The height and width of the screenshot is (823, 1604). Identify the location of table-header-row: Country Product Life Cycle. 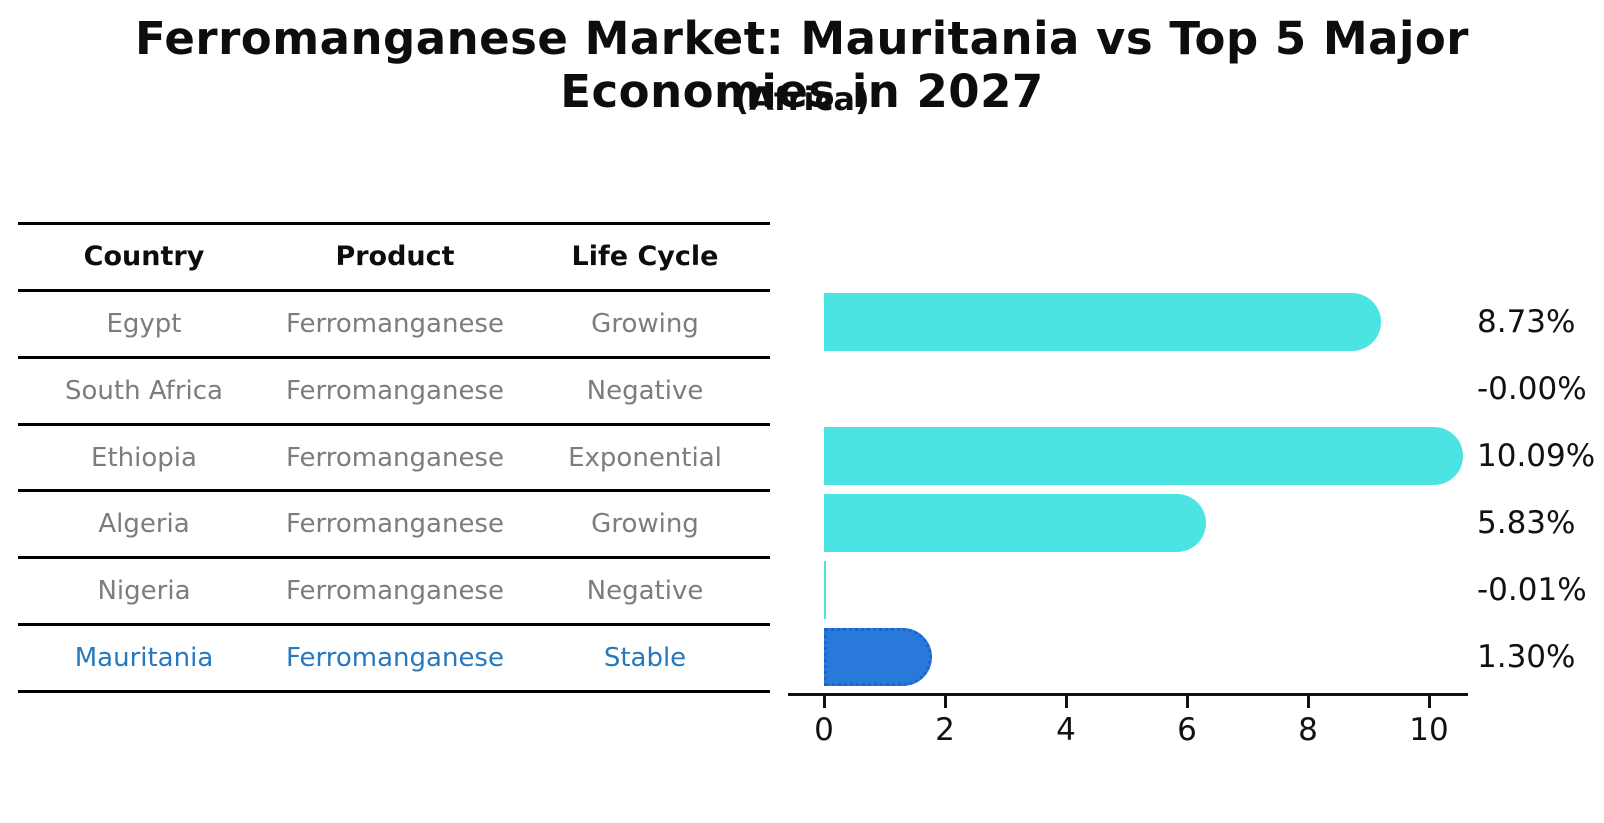
(394, 258).